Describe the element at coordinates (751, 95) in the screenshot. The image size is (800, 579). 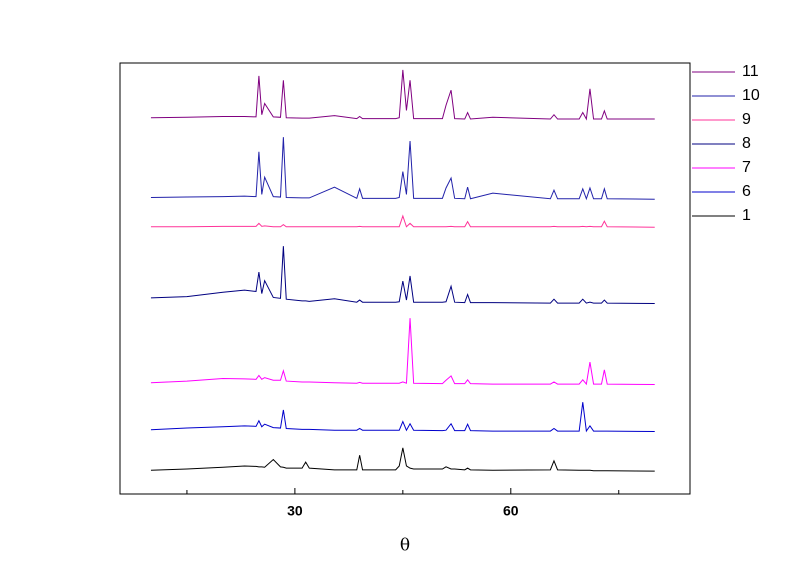
I see `legend-label: 10` at that location.